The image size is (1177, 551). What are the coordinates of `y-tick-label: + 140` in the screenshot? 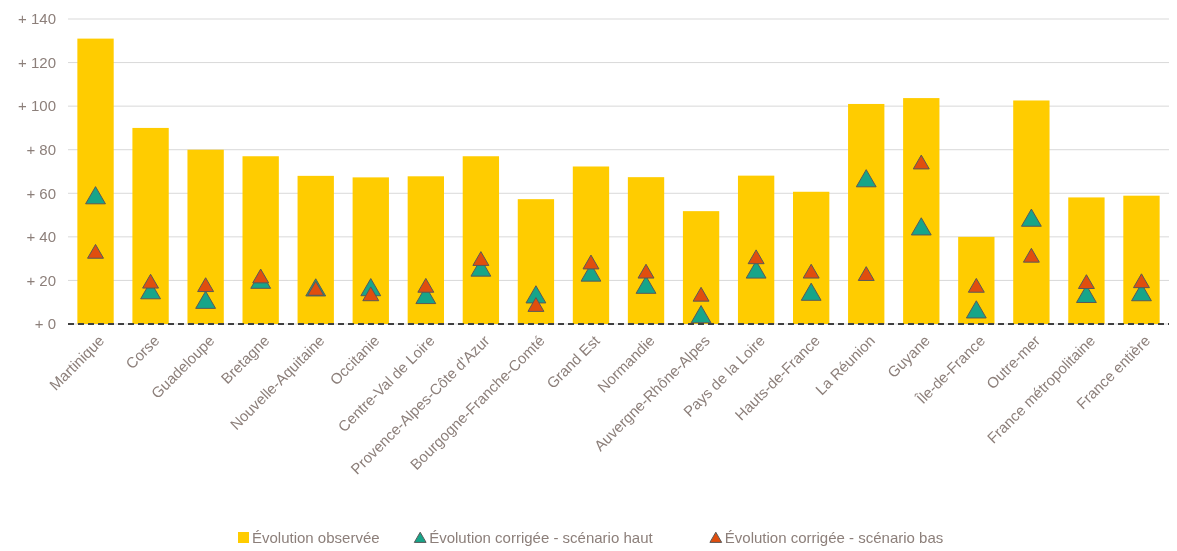 It's located at (37, 19).